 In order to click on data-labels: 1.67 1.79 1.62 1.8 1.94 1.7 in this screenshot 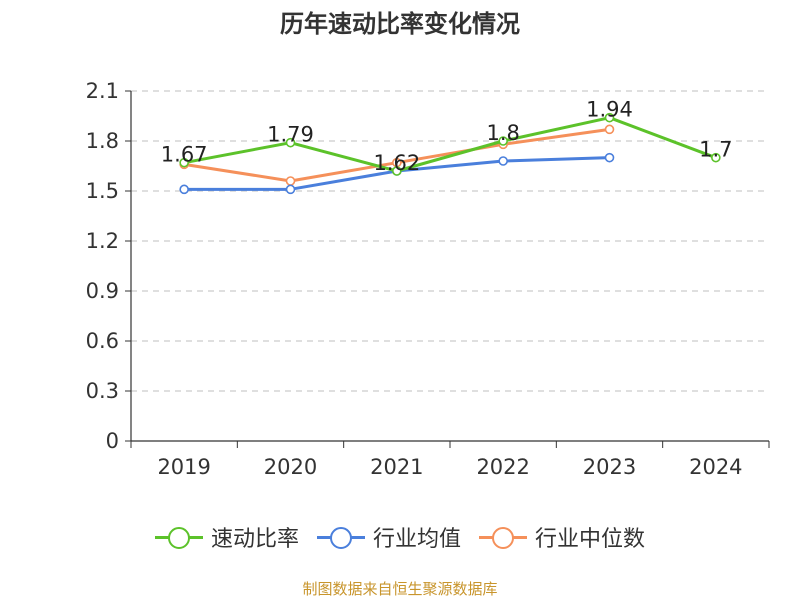, I will do `click(447, 136)`.